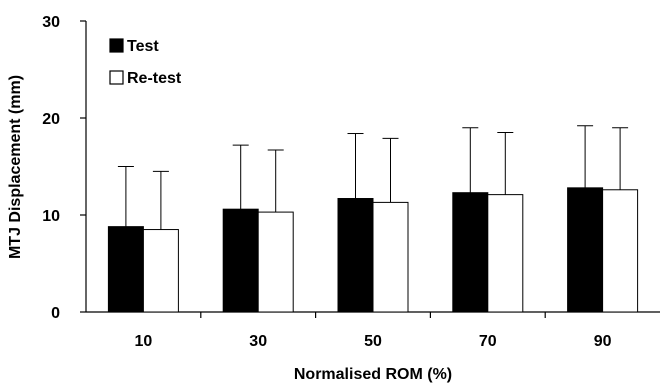  Describe the element at coordinates (145, 62) in the screenshot. I see `legend: Test Re-test` at that location.